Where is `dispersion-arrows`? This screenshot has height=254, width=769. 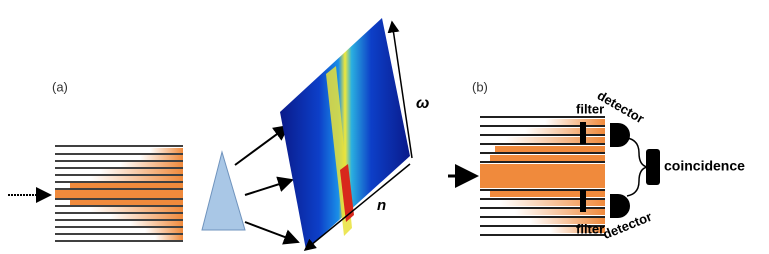 dispersion-arrows is located at coordinates (267, 184).